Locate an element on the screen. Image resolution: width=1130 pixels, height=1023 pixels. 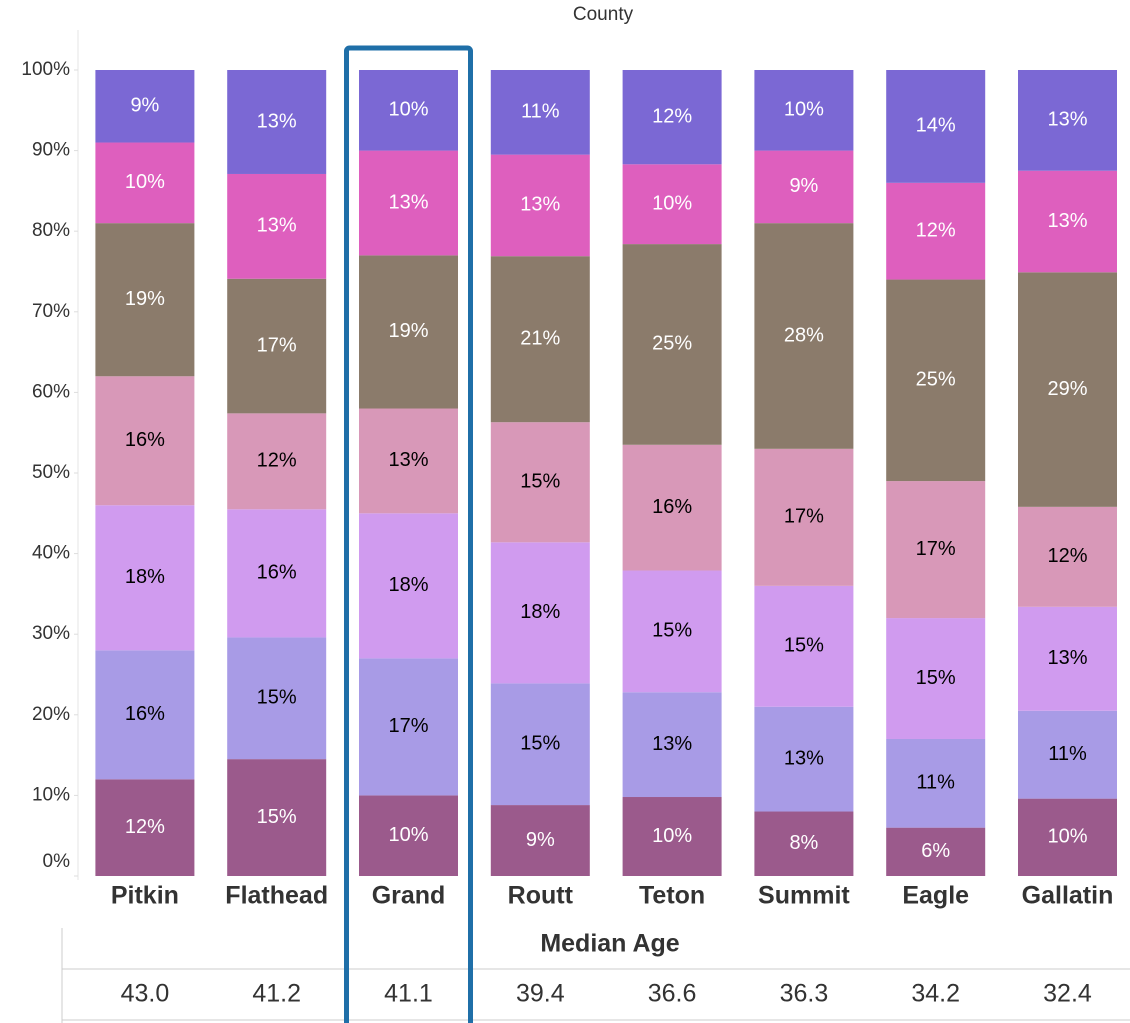
x-tick-label: Pitkin is located at coordinates (145, 896).